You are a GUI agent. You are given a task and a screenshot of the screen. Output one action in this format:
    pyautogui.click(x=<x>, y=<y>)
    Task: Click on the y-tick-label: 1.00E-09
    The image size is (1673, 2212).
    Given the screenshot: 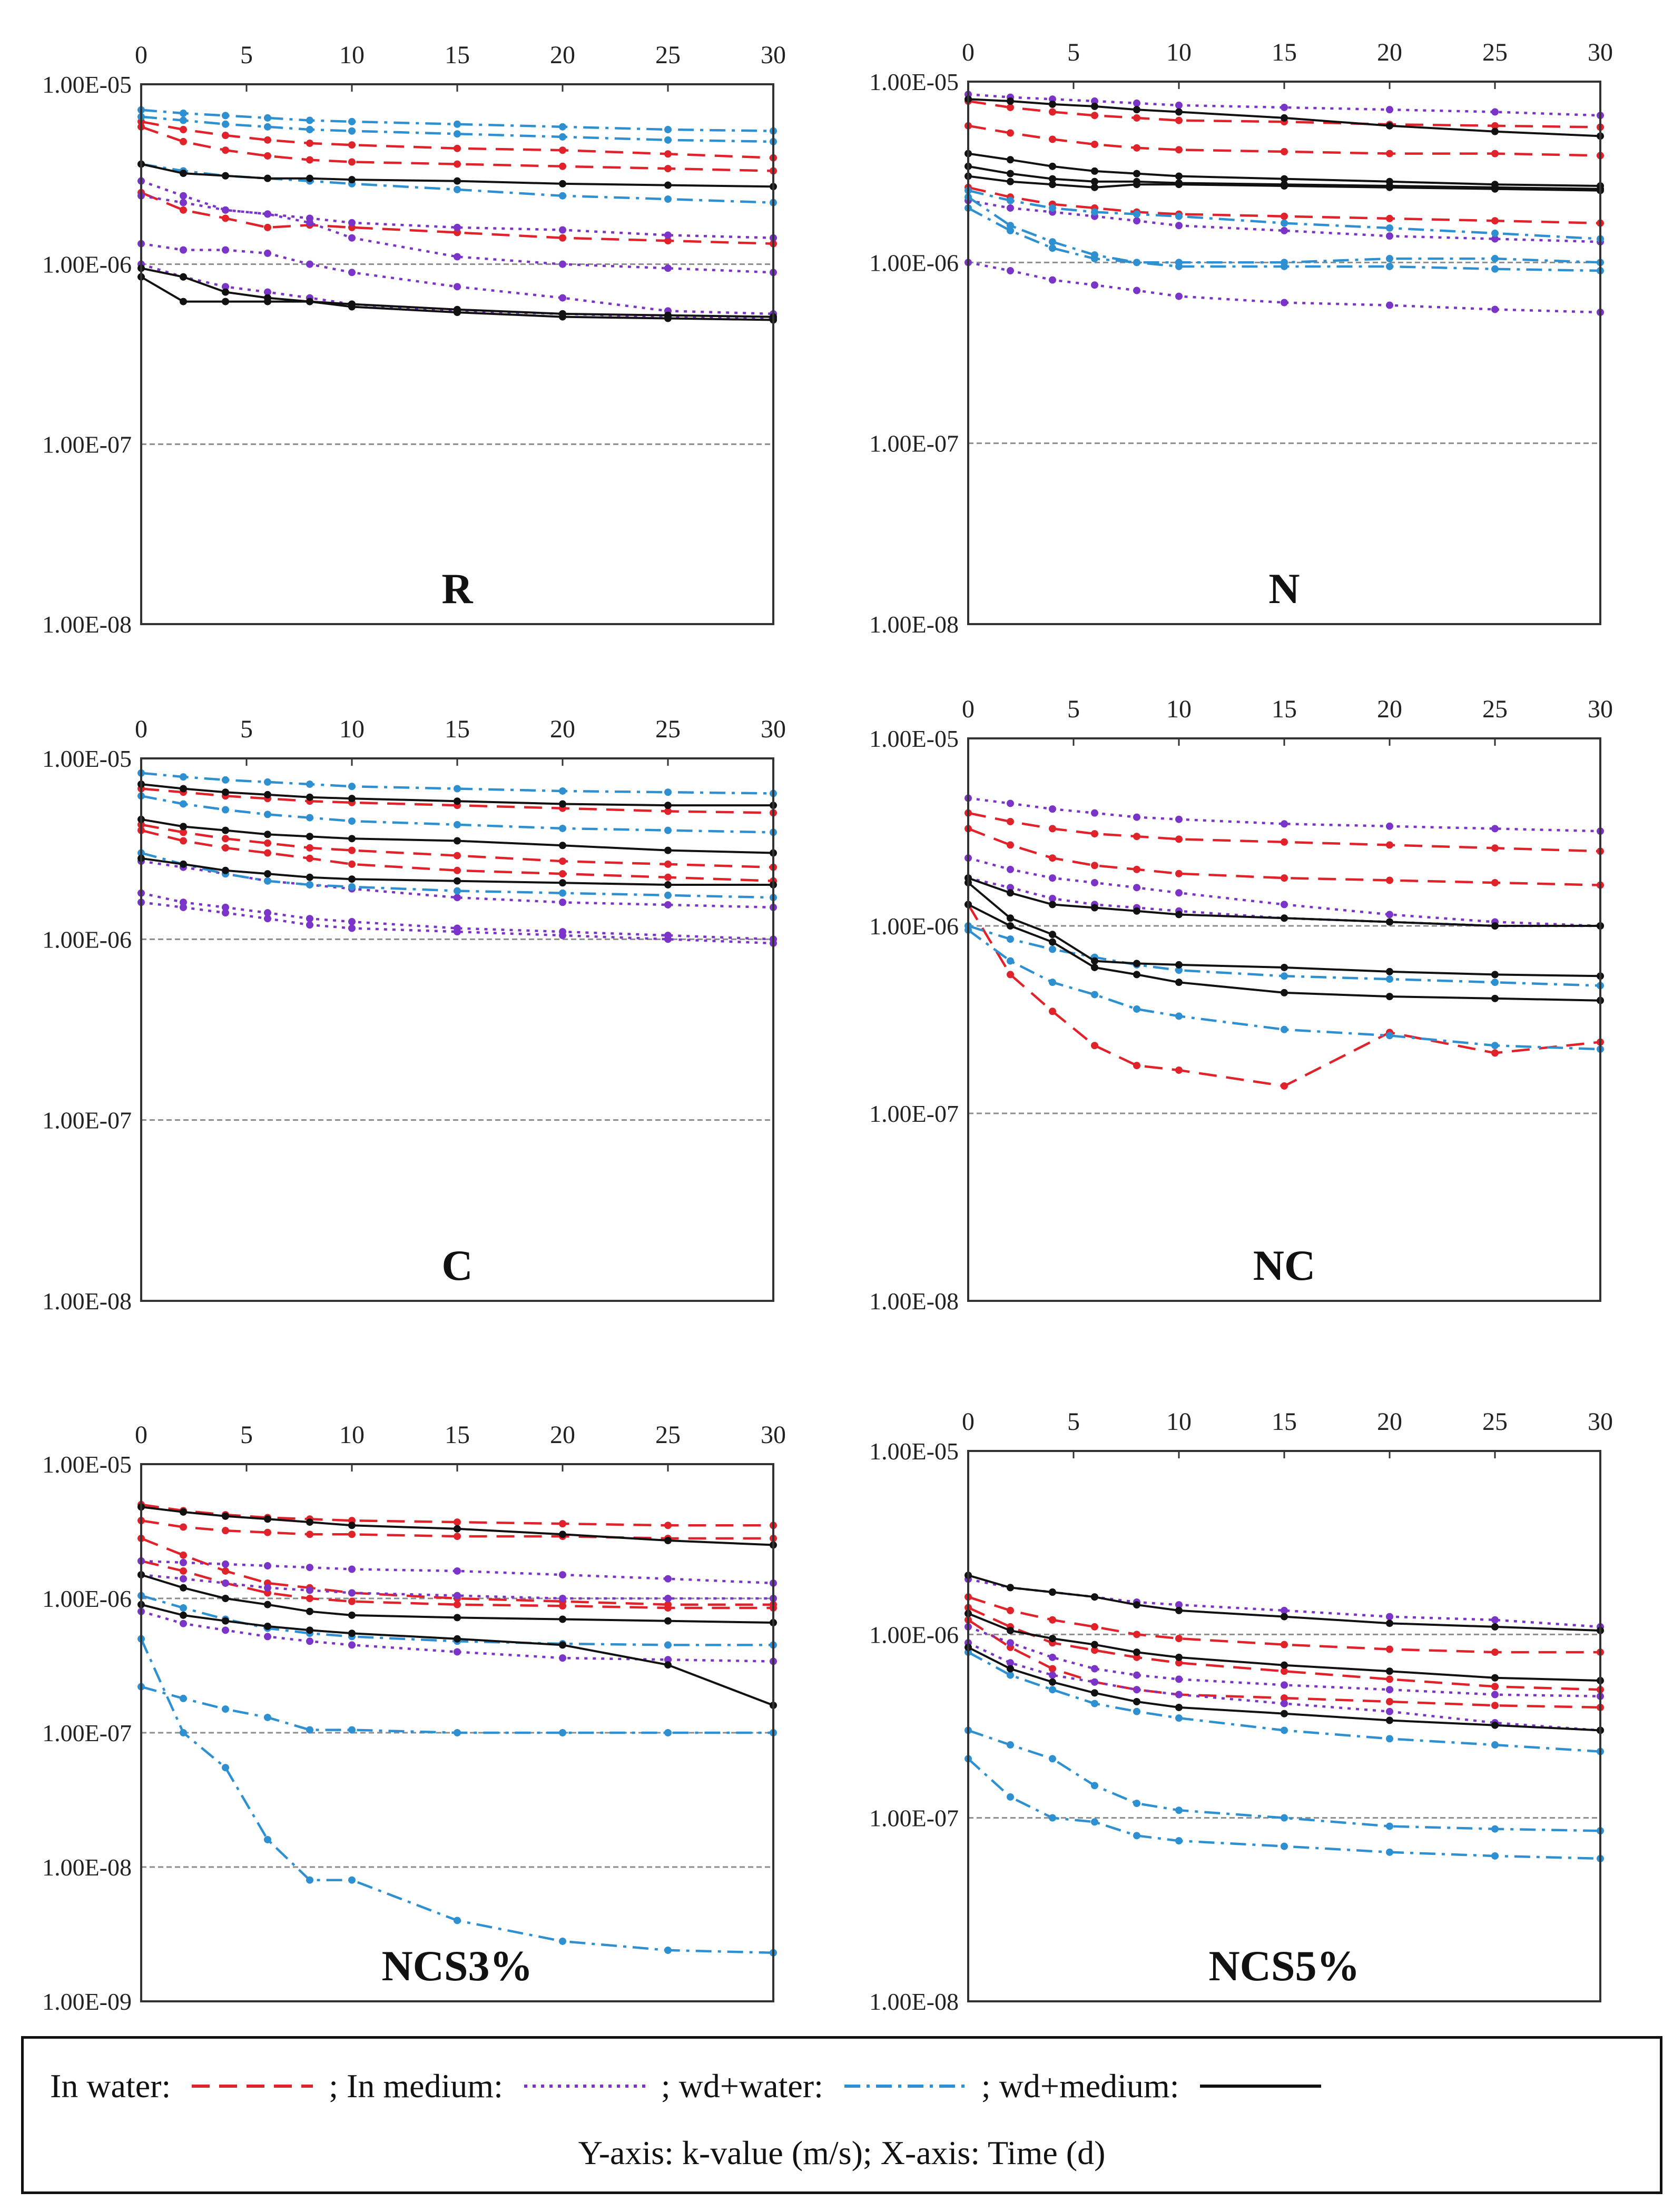 What is the action you would take?
    pyautogui.click(x=87, y=2001)
    